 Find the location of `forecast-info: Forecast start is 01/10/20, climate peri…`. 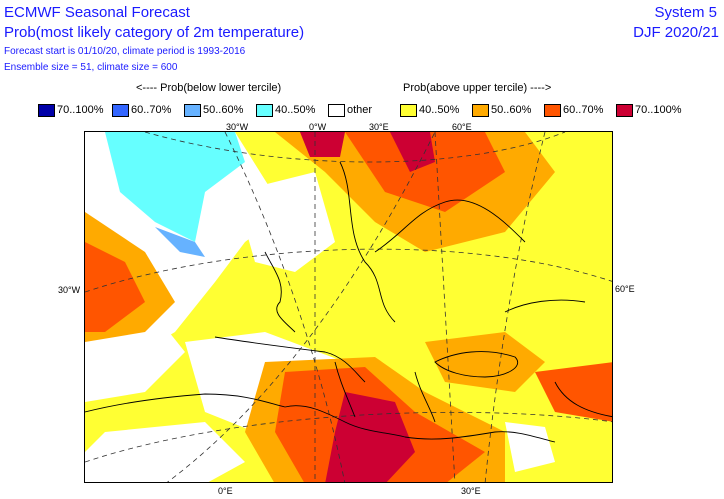

forecast-info: Forecast start is 01/10/20, climate peri… is located at coordinates (125, 51).